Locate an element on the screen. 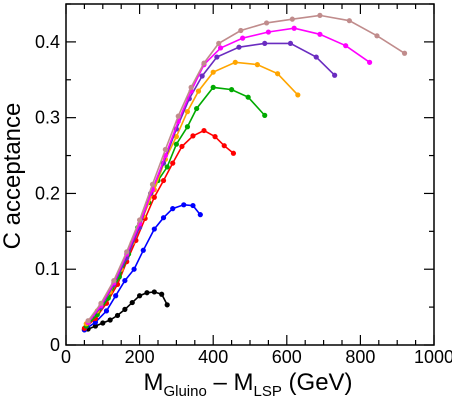  x-axis-title-unit: (GeV) is located at coordinates (317, 382).